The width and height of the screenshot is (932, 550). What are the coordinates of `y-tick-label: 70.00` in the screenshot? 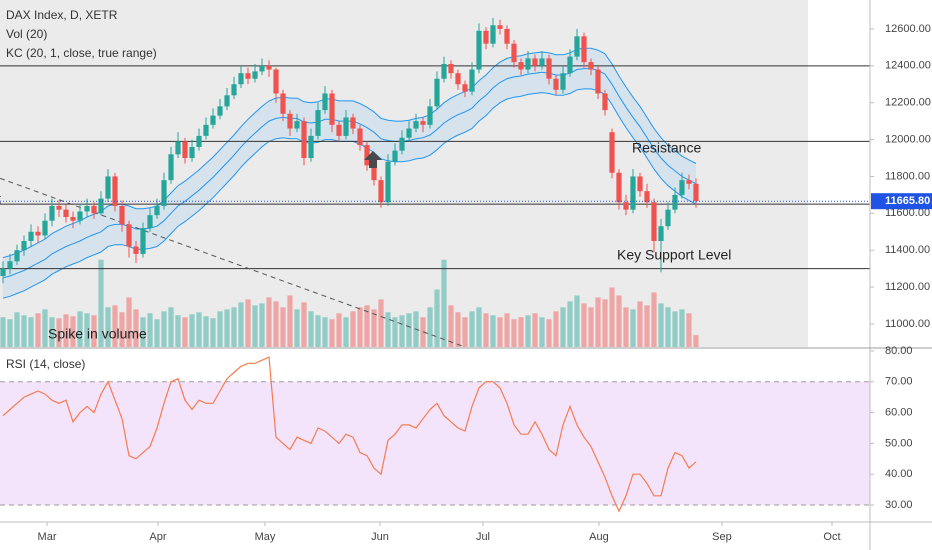 It's located at (899, 382).